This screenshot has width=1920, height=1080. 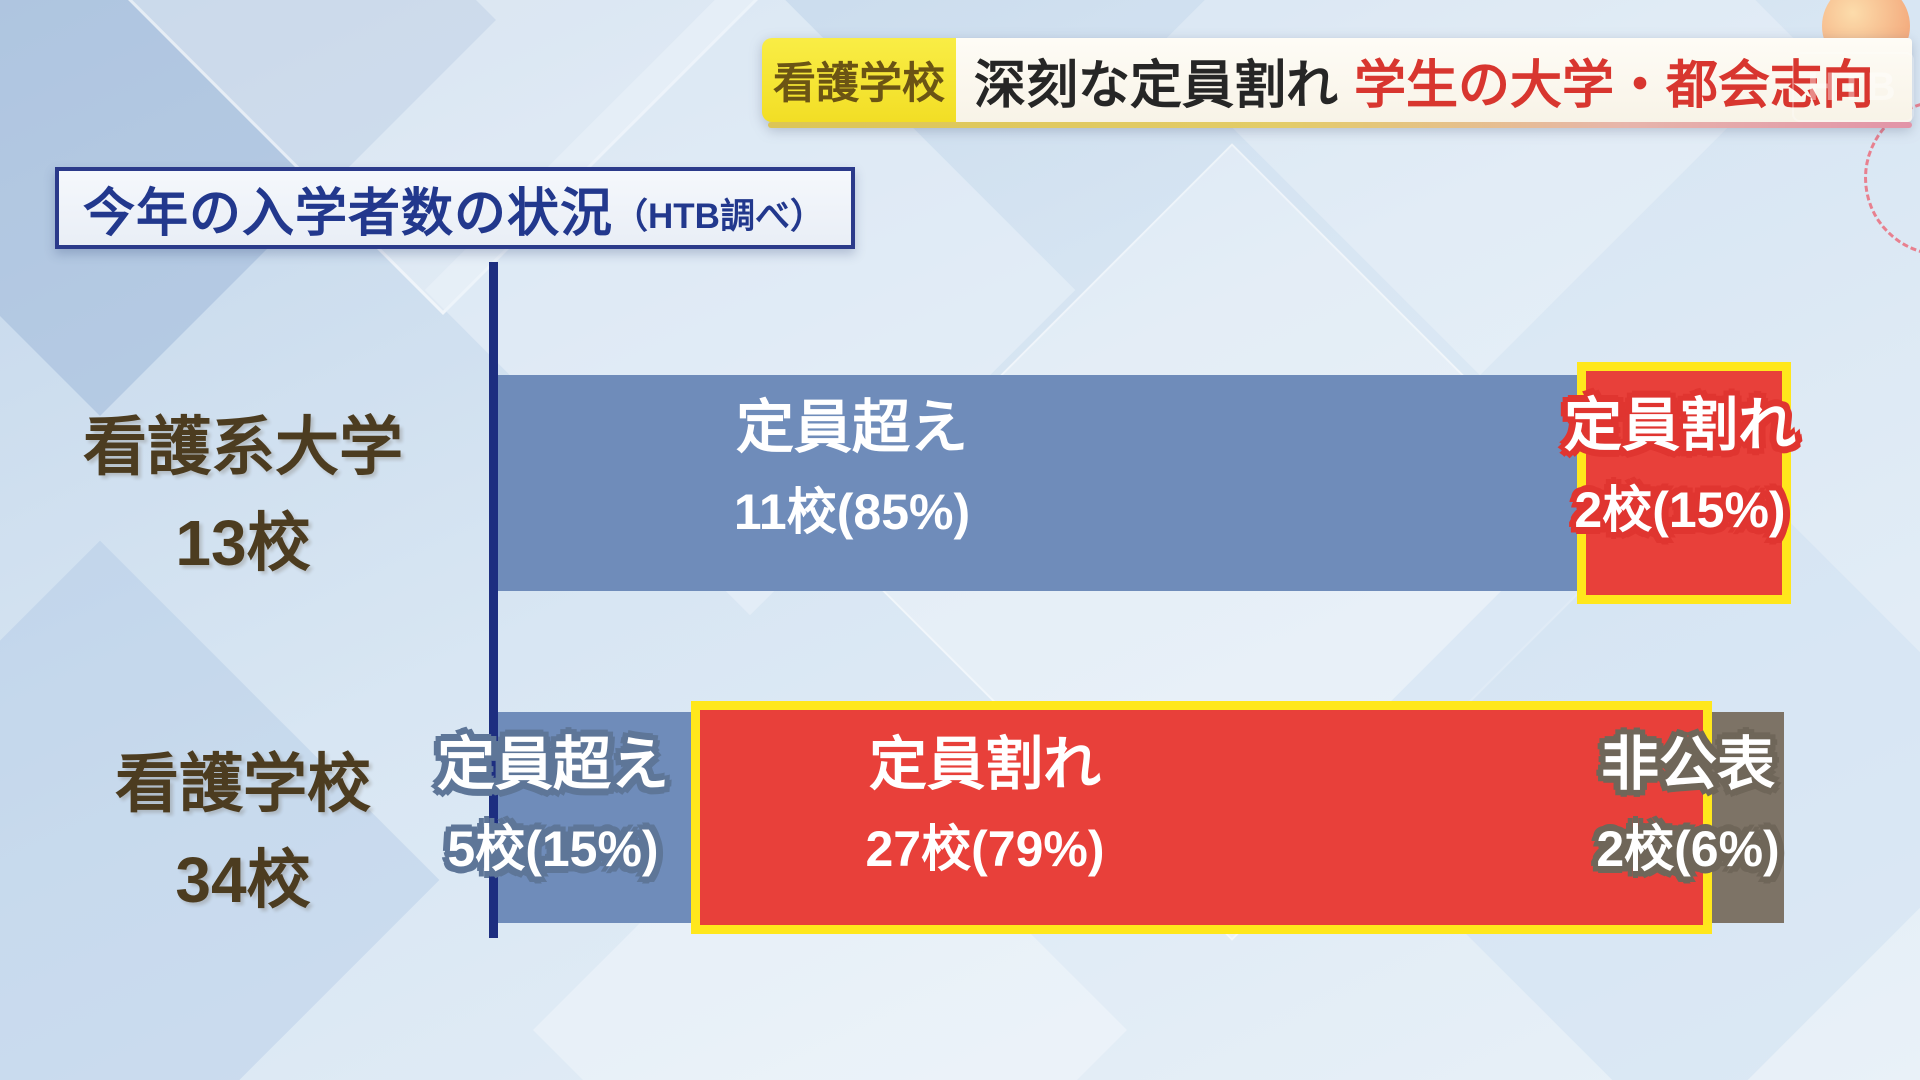 What do you see at coordinates (243, 784) in the screenshot?
I see `row2-category-label: 看護学校` at bounding box center [243, 784].